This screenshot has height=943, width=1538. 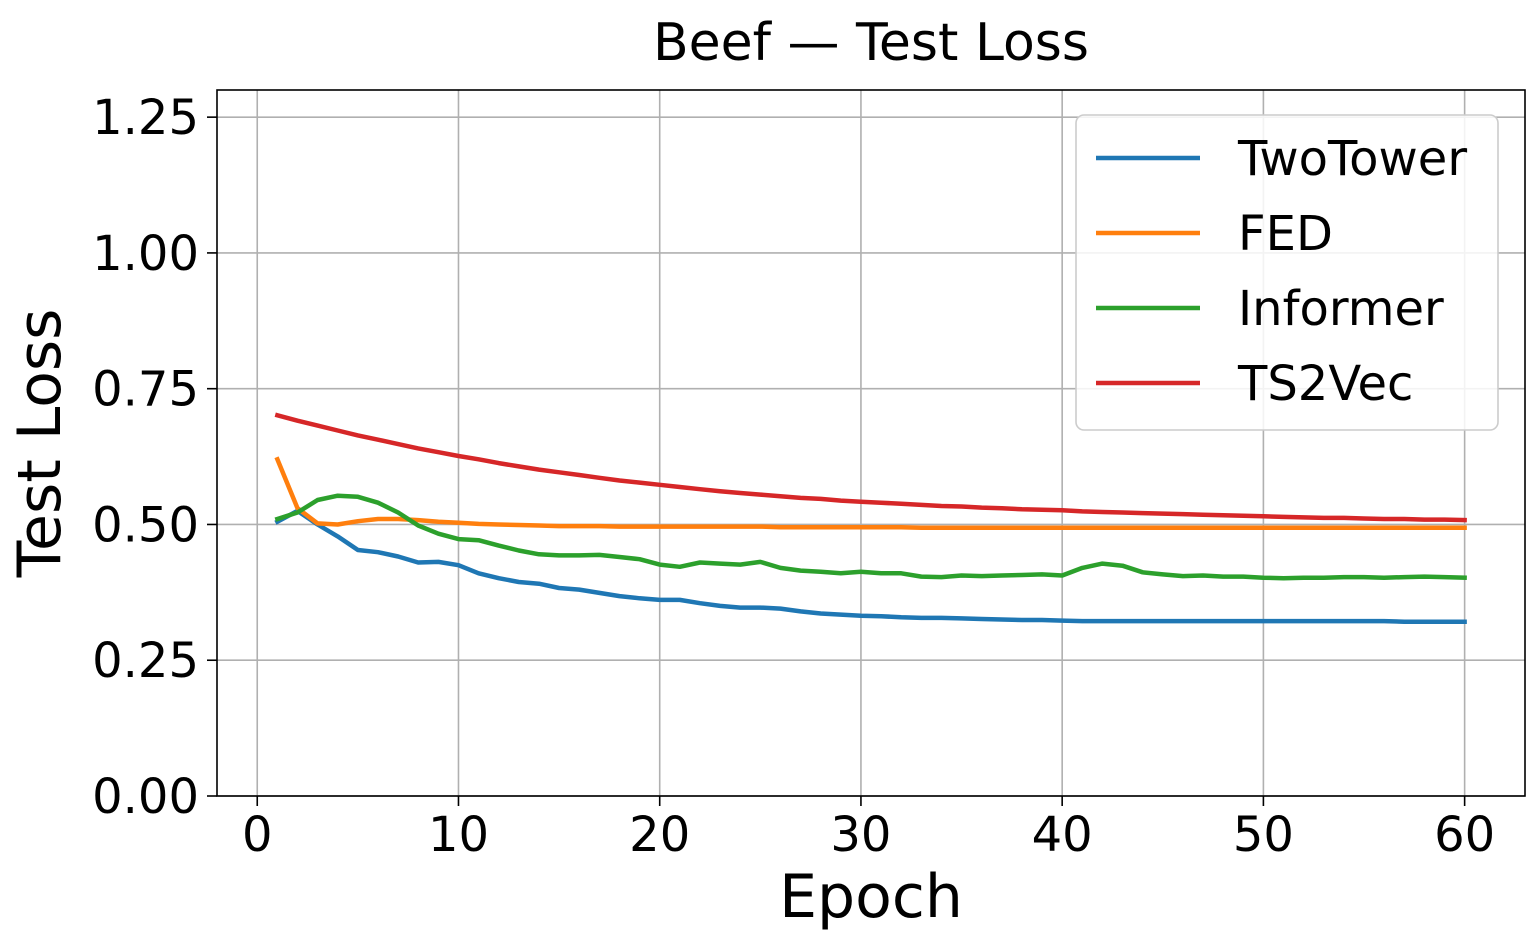 I want to click on x-tick-label: 10, so click(x=458, y=835).